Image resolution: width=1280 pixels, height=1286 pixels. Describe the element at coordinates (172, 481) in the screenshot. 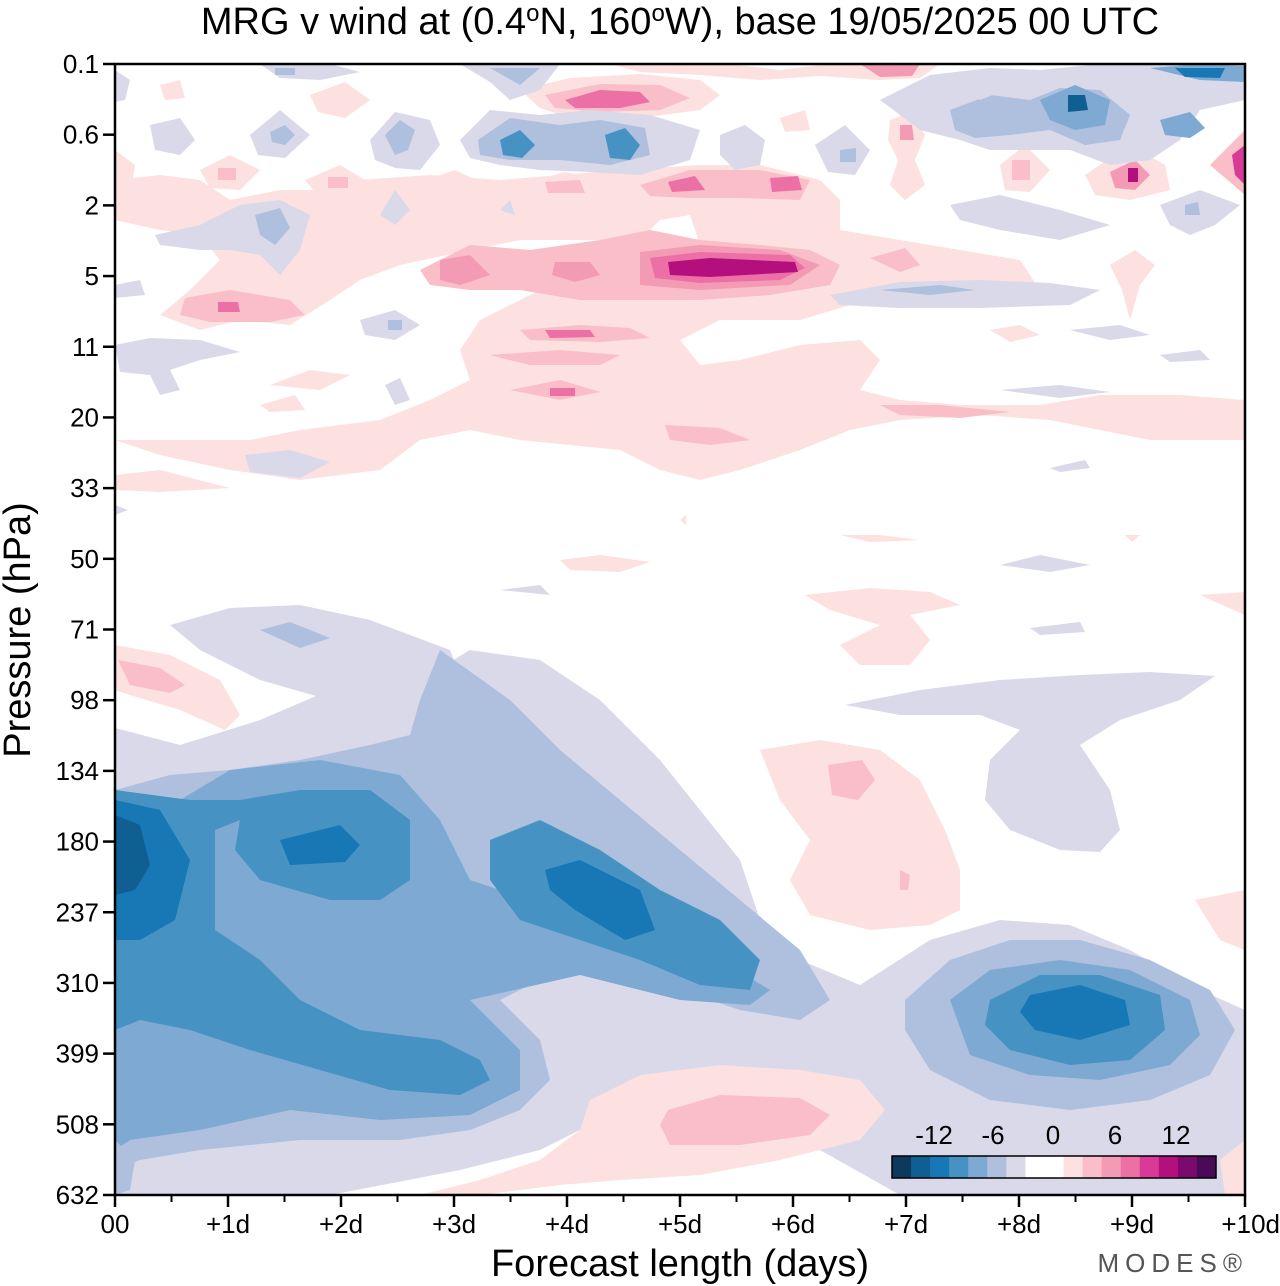

I see `upper-positive-33-left` at that location.